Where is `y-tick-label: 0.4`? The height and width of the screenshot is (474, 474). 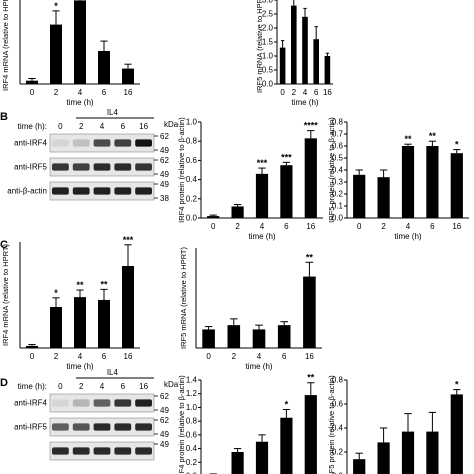
y-tick-label: 0.4 is located at coordinates (192, 448).